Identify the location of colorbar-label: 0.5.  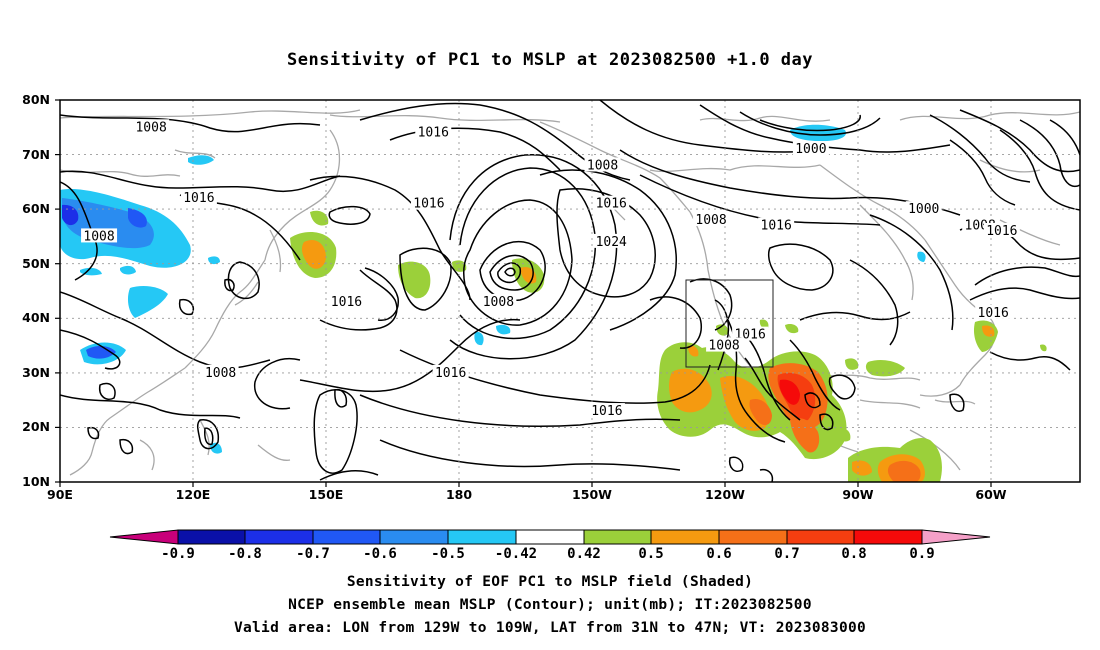
(650, 554).